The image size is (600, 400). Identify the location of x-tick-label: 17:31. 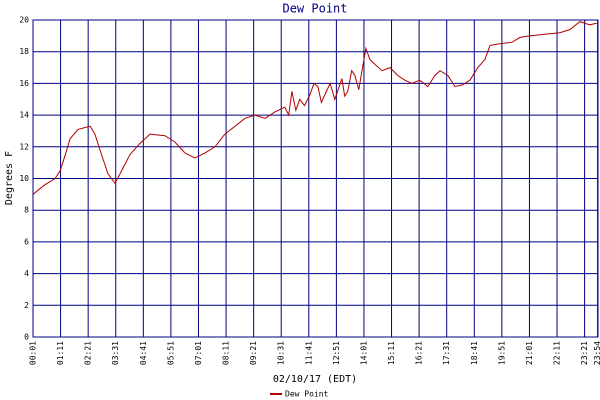
(446, 353).